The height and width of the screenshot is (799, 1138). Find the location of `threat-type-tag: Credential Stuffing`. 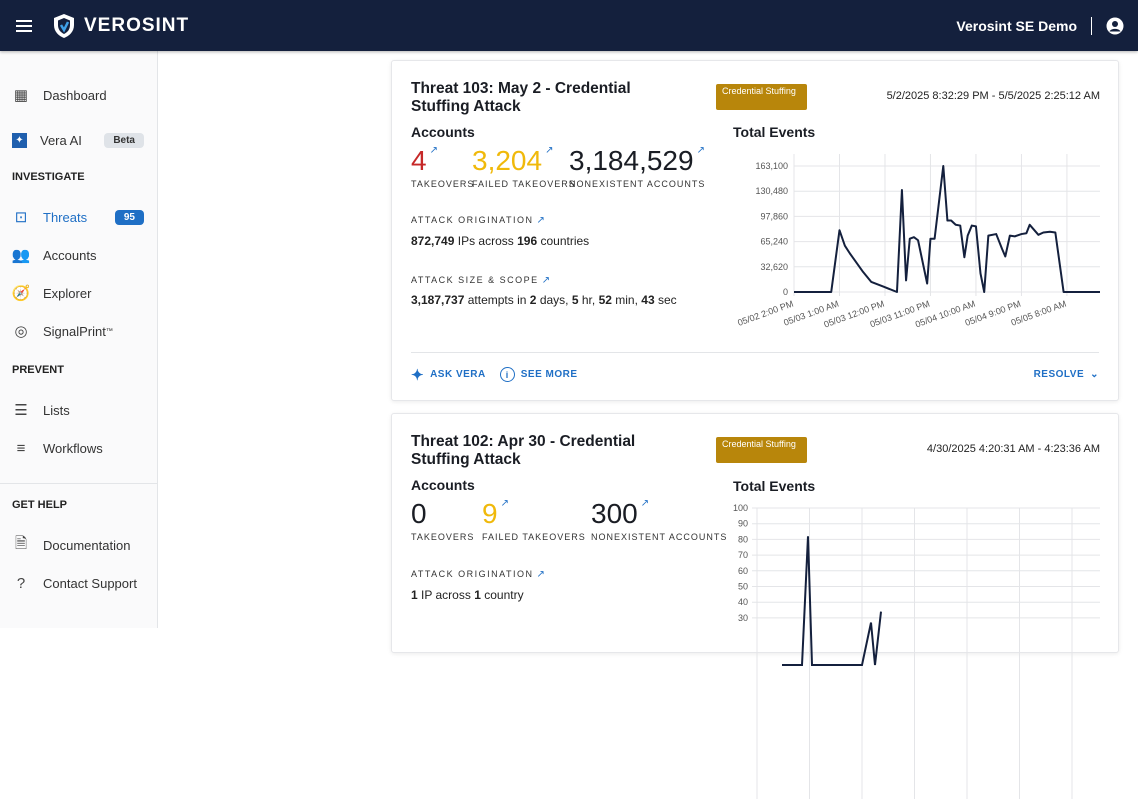

threat-type-tag: Credential Stuffing is located at coordinates (761, 450).